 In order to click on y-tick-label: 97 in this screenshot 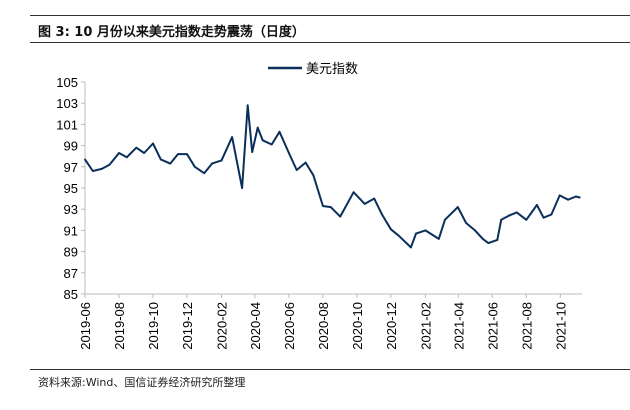, I will do `click(71, 167)`.